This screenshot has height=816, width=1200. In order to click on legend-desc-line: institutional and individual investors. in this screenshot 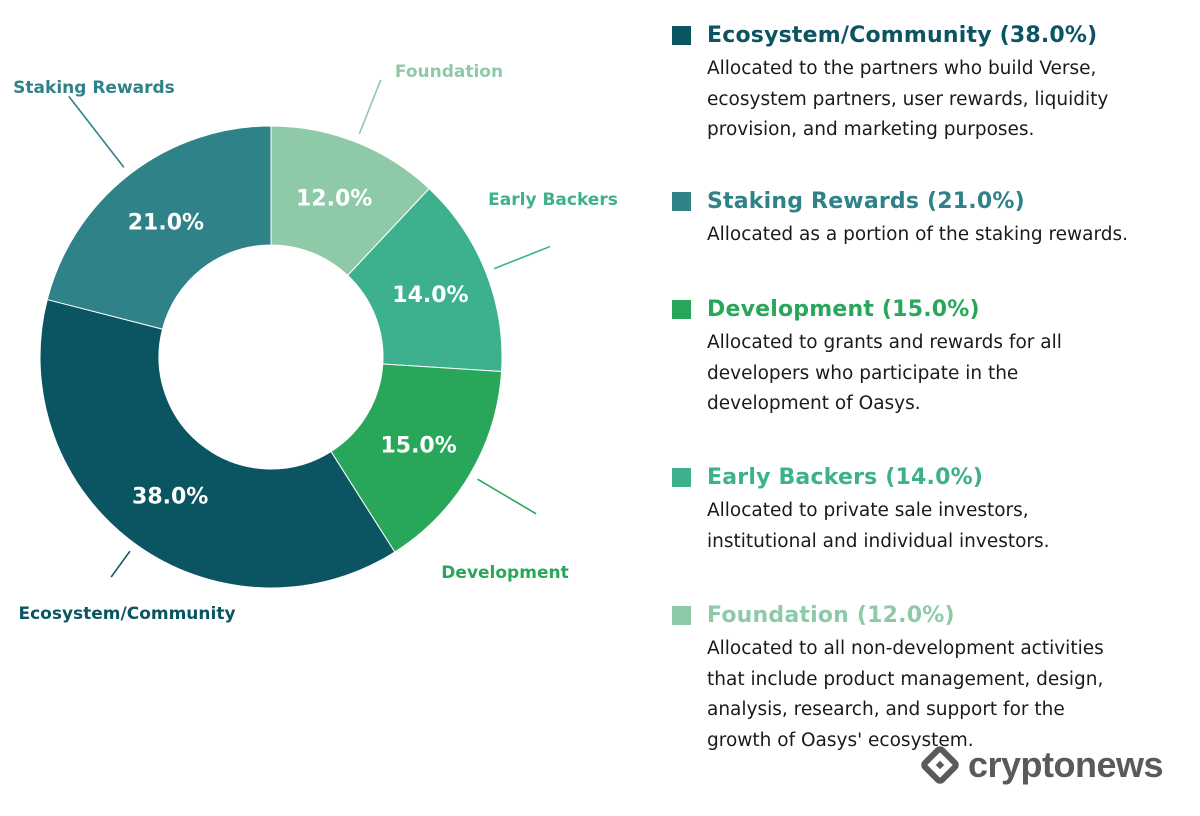, I will do `click(878, 541)`.